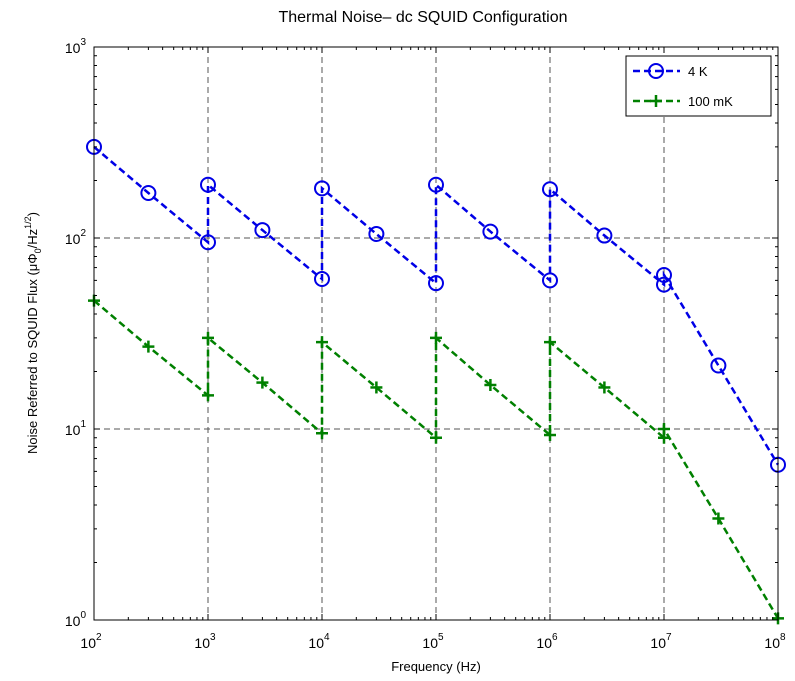 Image resolution: width=795 pixels, height=681 pixels. I want to click on x-tick-label: 10³, so click(205, 641).